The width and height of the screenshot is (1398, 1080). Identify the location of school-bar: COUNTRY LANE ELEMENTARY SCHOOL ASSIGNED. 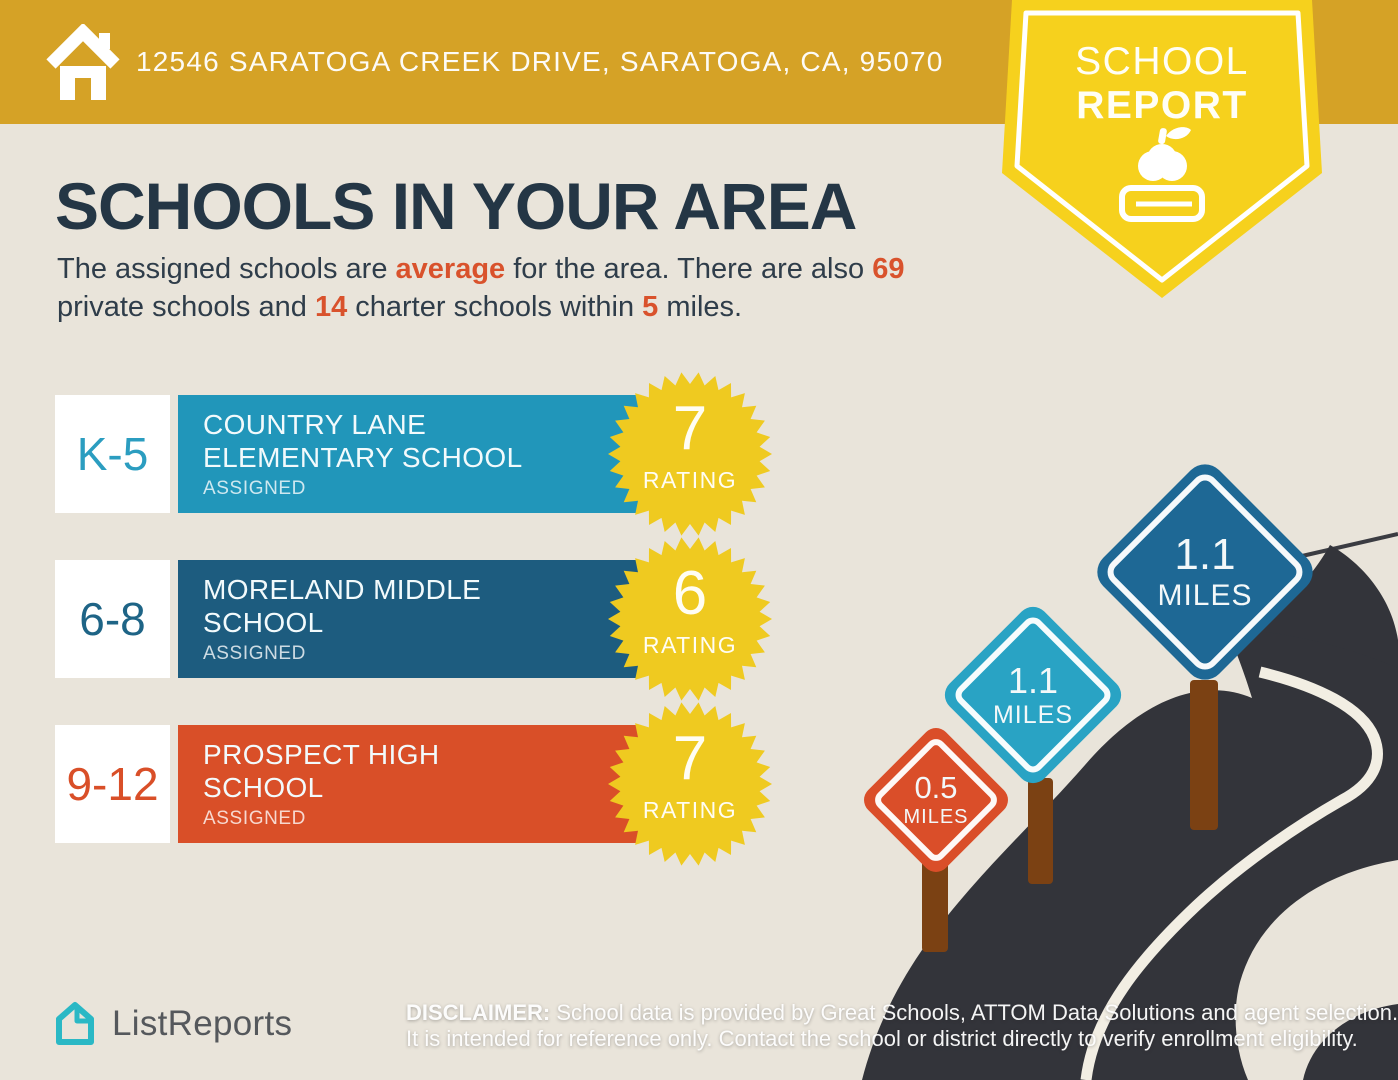
(409, 454).